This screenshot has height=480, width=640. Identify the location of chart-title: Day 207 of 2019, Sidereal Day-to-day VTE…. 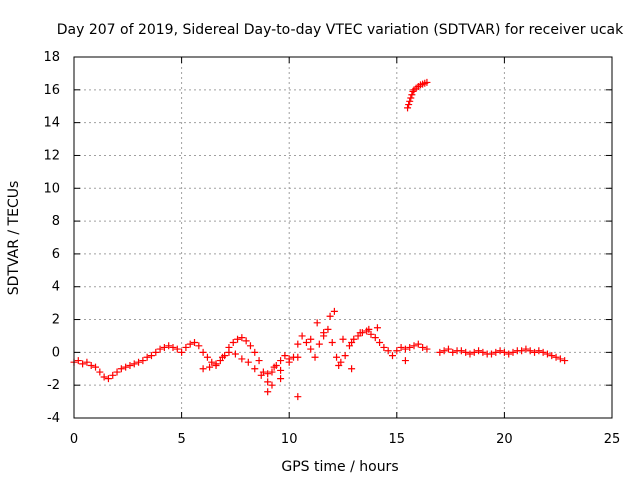
(340, 30).